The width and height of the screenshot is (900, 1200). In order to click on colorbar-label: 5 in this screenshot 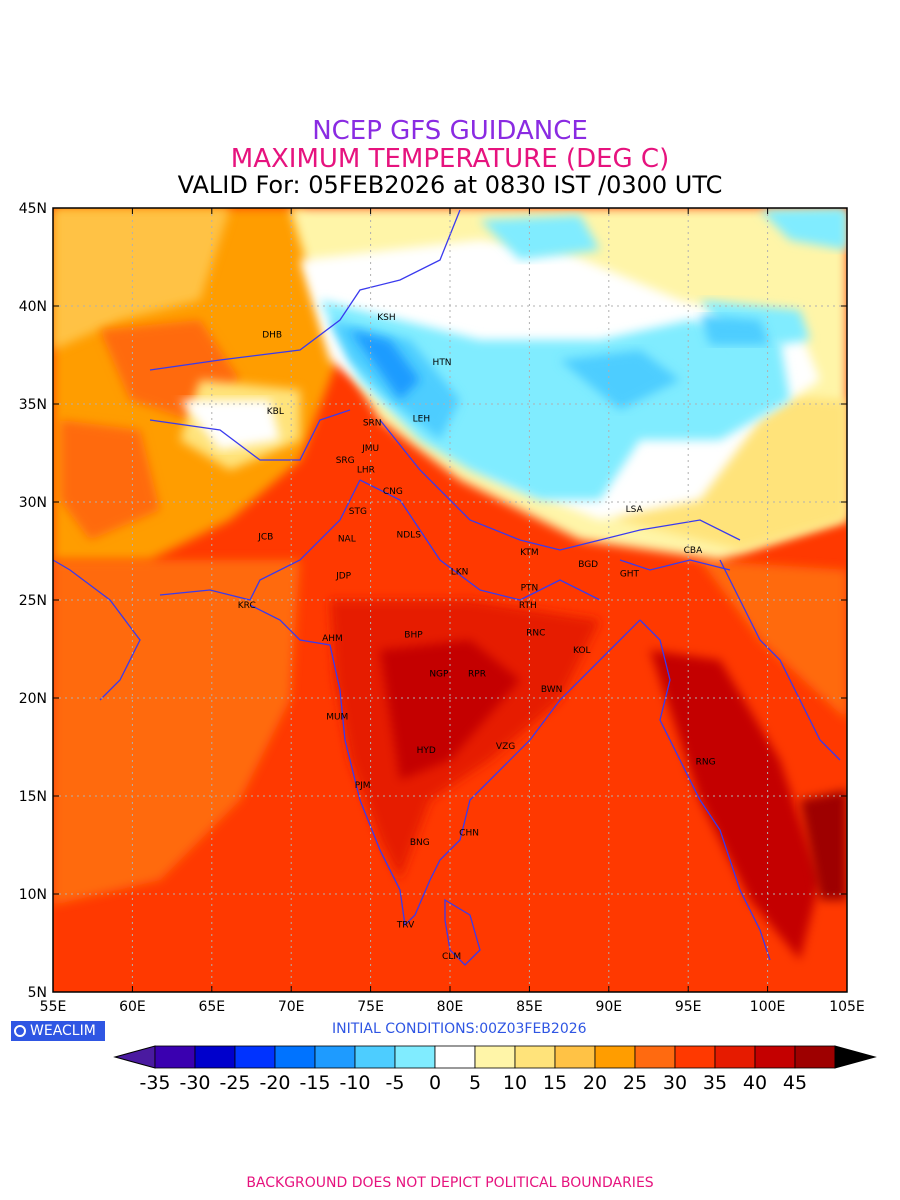, I will do `click(475, 1083)`.